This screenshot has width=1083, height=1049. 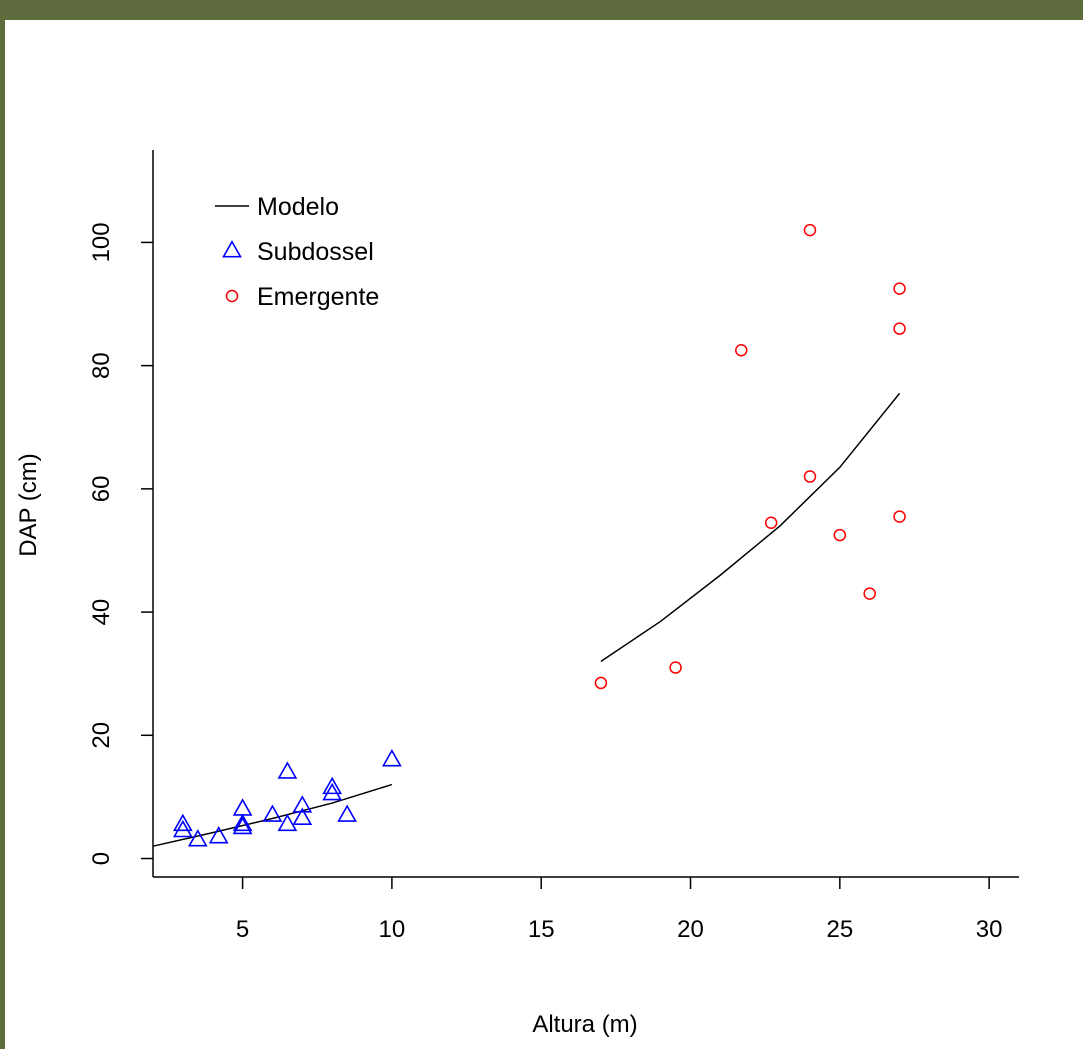 What do you see at coordinates (101, 242) in the screenshot?
I see `y-tick-label: 100` at bounding box center [101, 242].